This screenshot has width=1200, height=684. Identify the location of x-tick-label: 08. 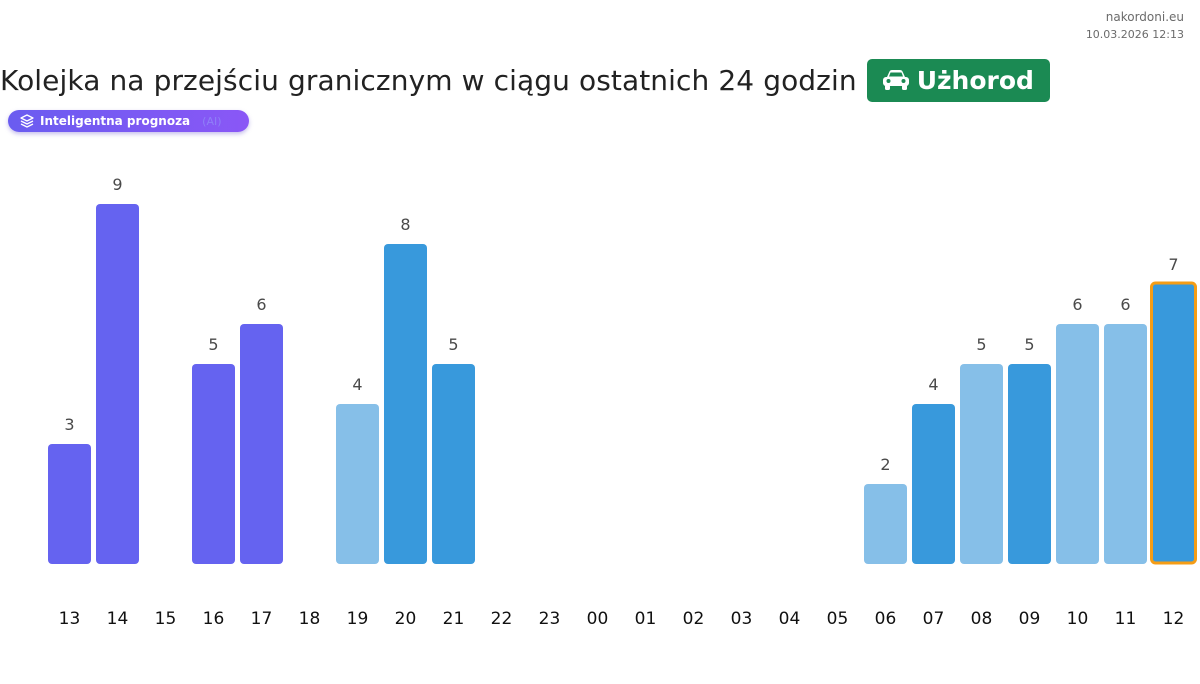
(982, 619).